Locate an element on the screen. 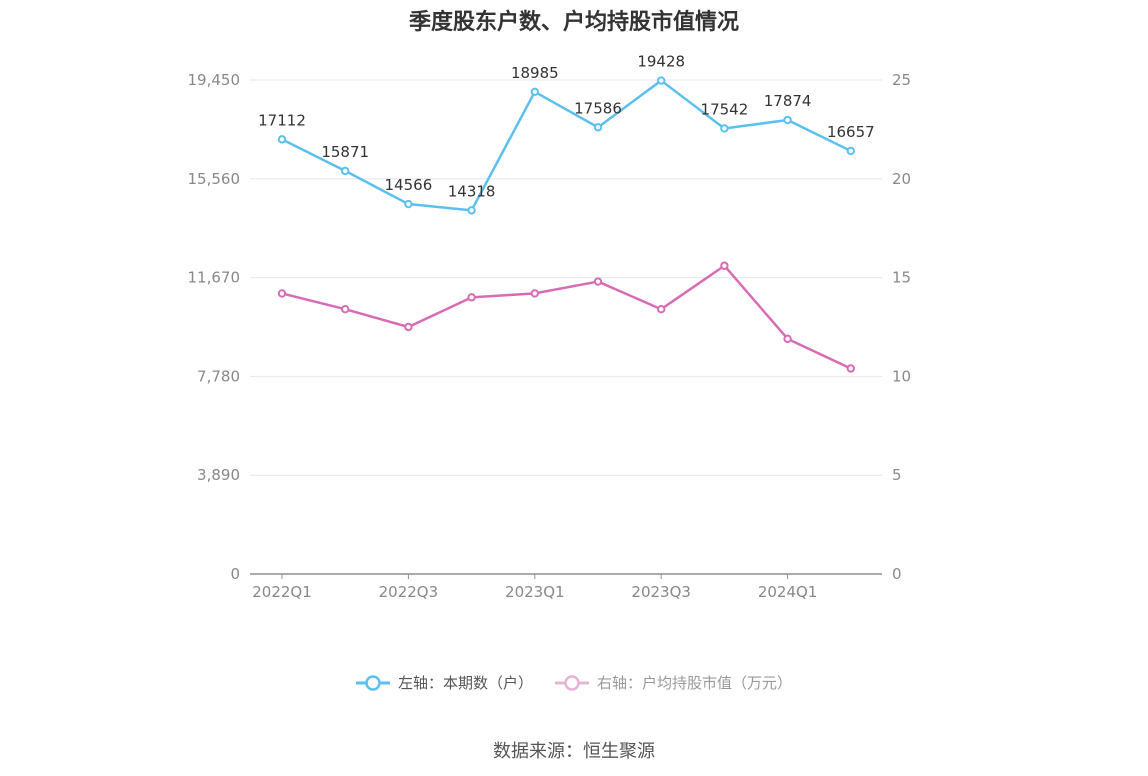  y-left-tick-label: 7,780 is located at coordinates (218, 376).